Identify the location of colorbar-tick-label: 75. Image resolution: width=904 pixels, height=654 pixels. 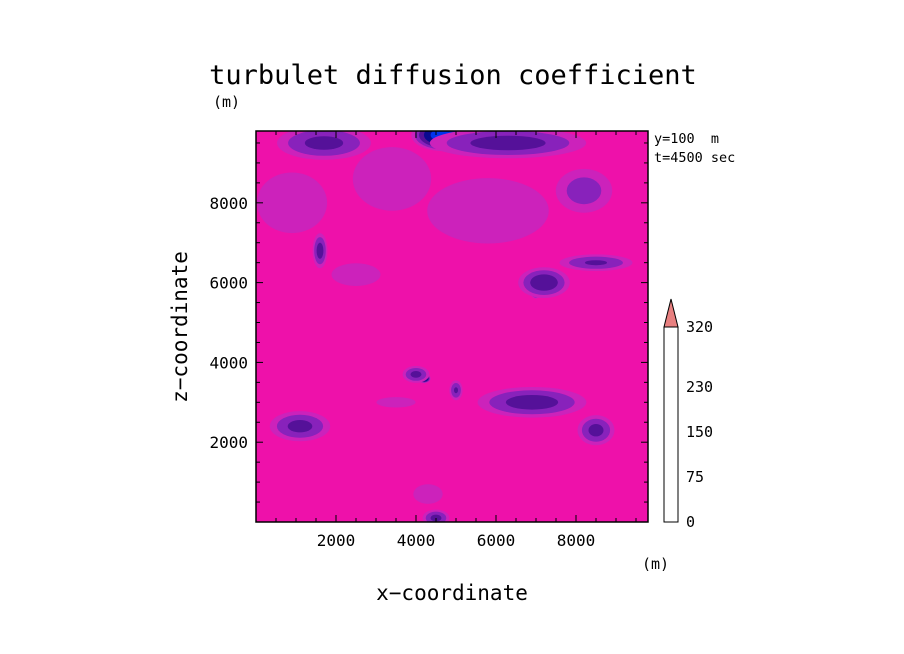
(695, 477).